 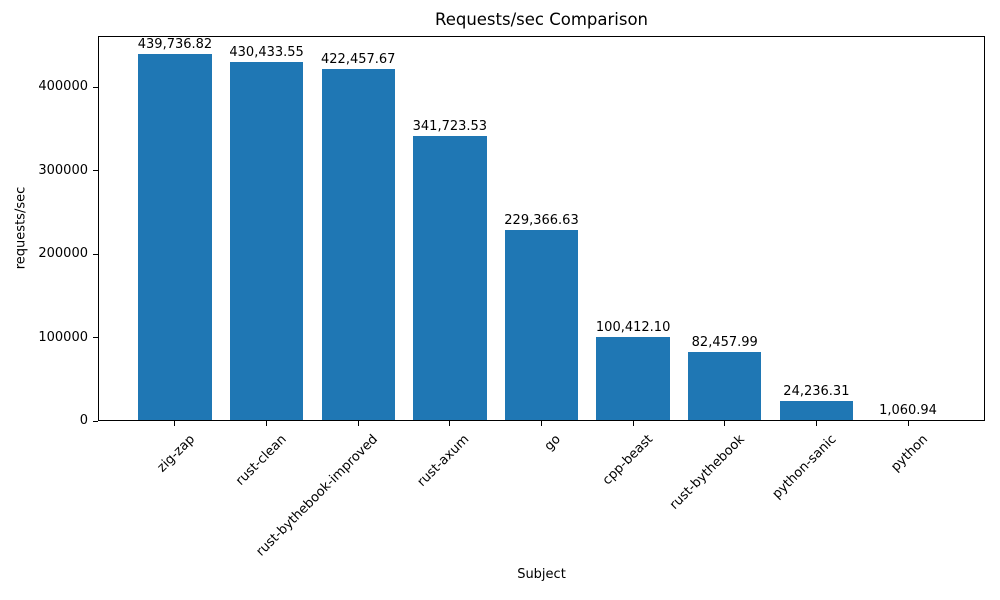 What do you see at coordinates (909, 453) in the screenshot?
I see `x-tick-label-python: python` at bounding box center [909, 453].